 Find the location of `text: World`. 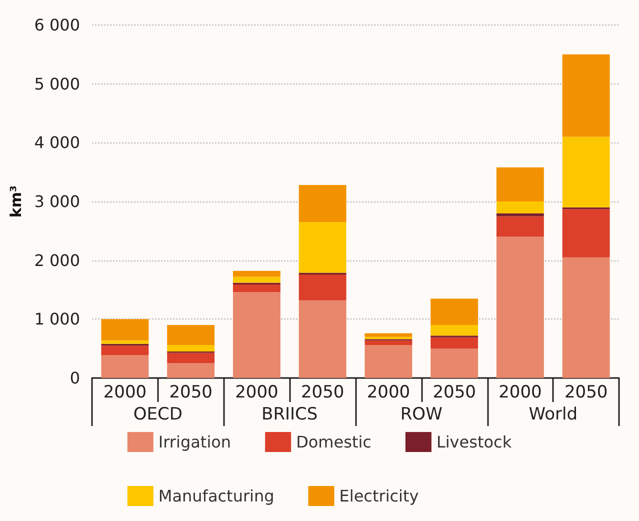

text: World is located at coordinates (553, 414).